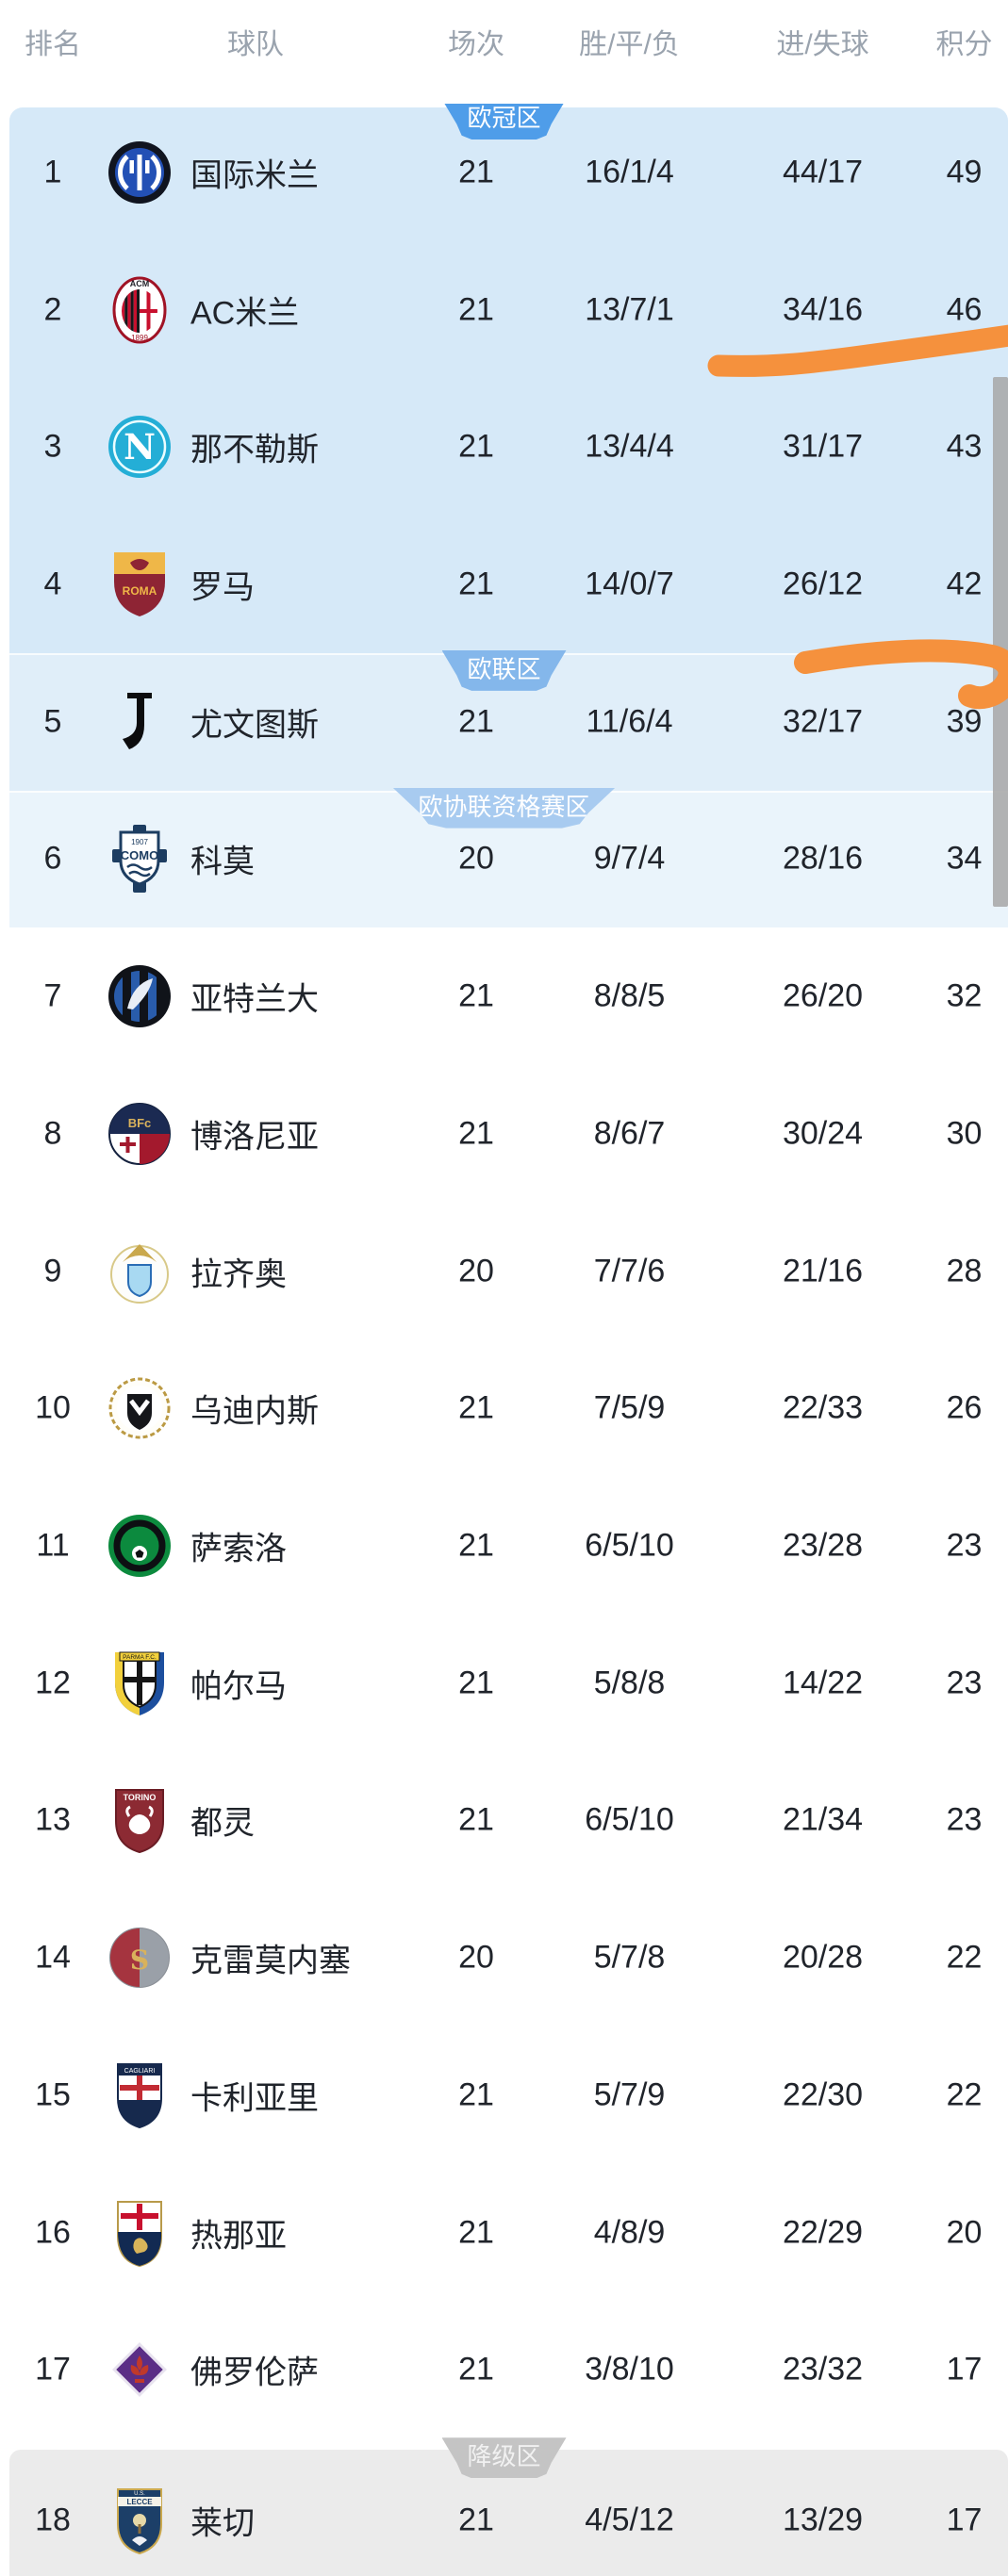  I want to click on table-row-rank-2: 2 ACM 1899 AC米兰 21 13/7/1 34/16 46, so click(504, 310).